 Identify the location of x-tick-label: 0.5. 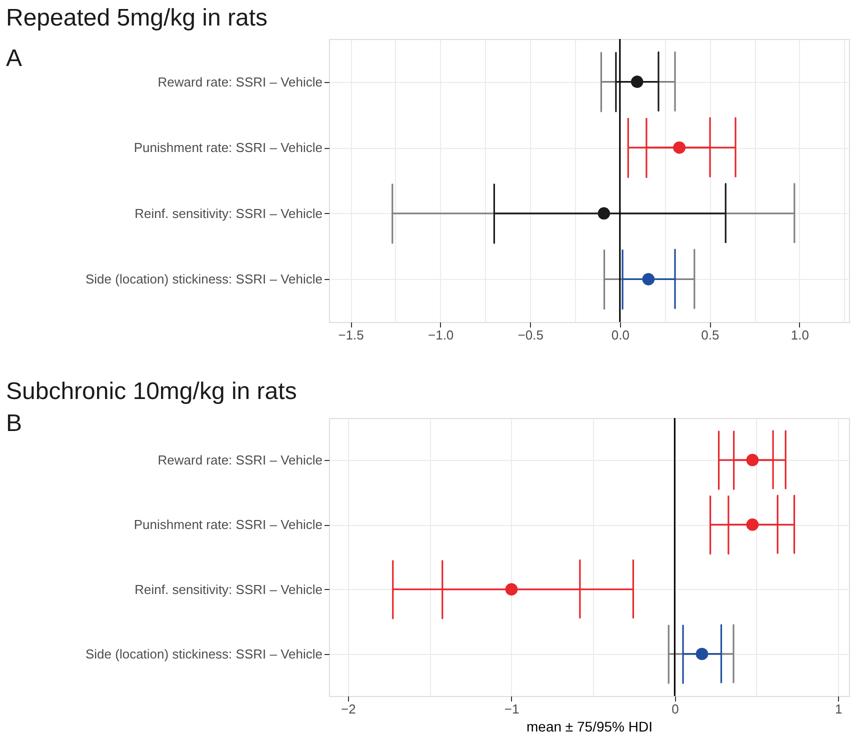
(710, 335).